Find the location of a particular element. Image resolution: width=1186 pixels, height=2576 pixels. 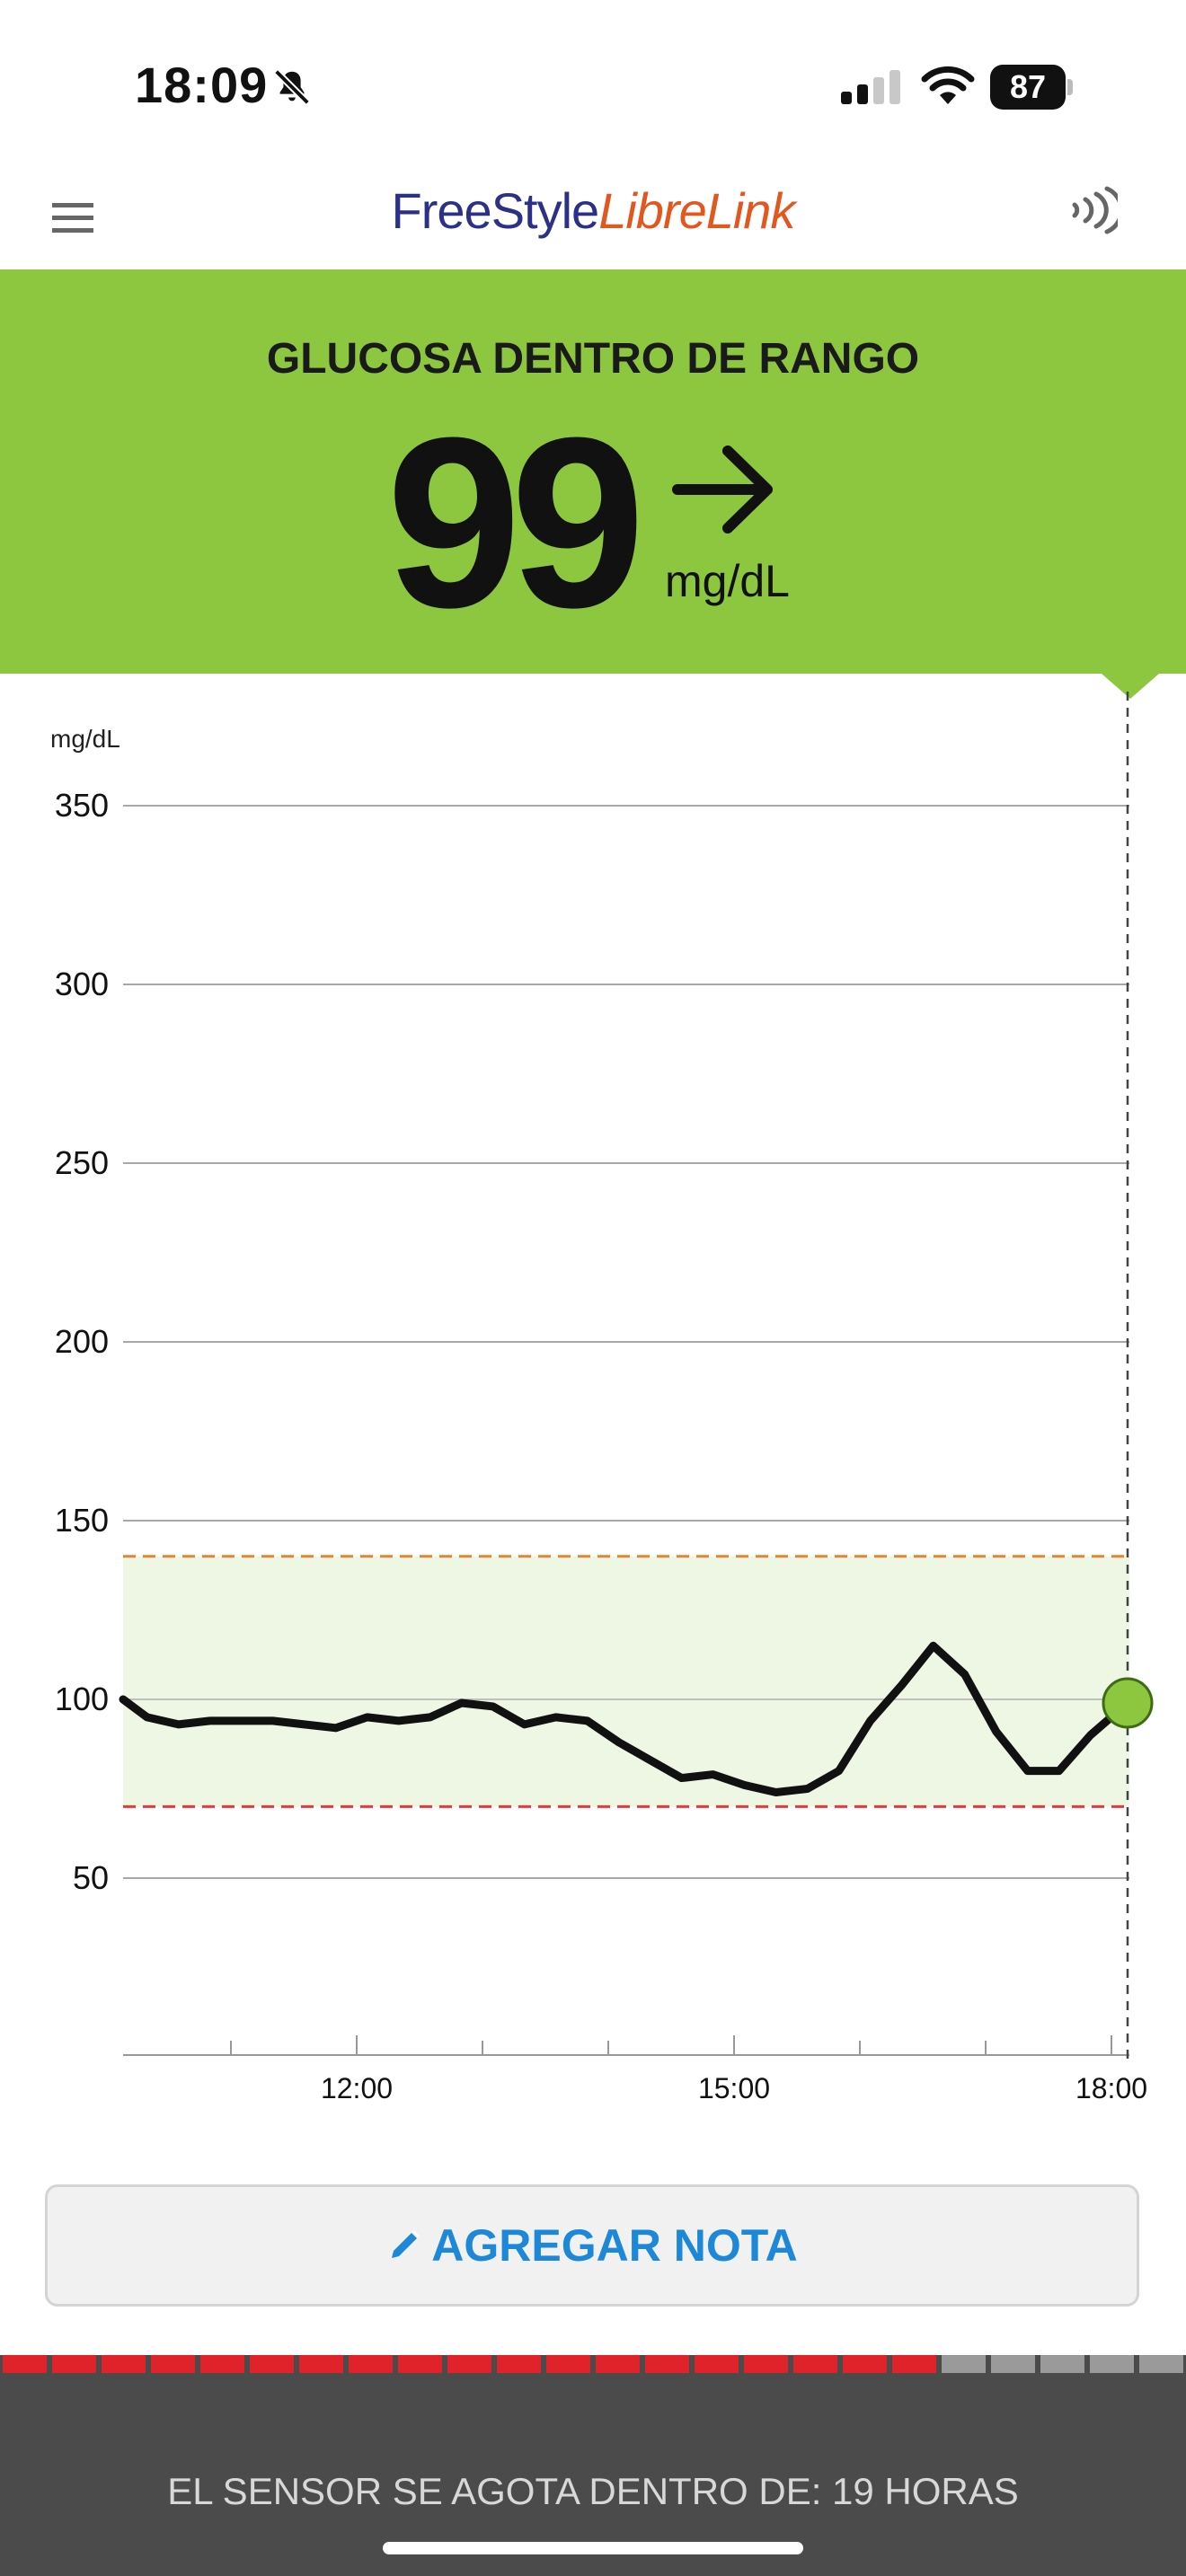

sensor-bar-bg is located at coordinates (593, 2364).